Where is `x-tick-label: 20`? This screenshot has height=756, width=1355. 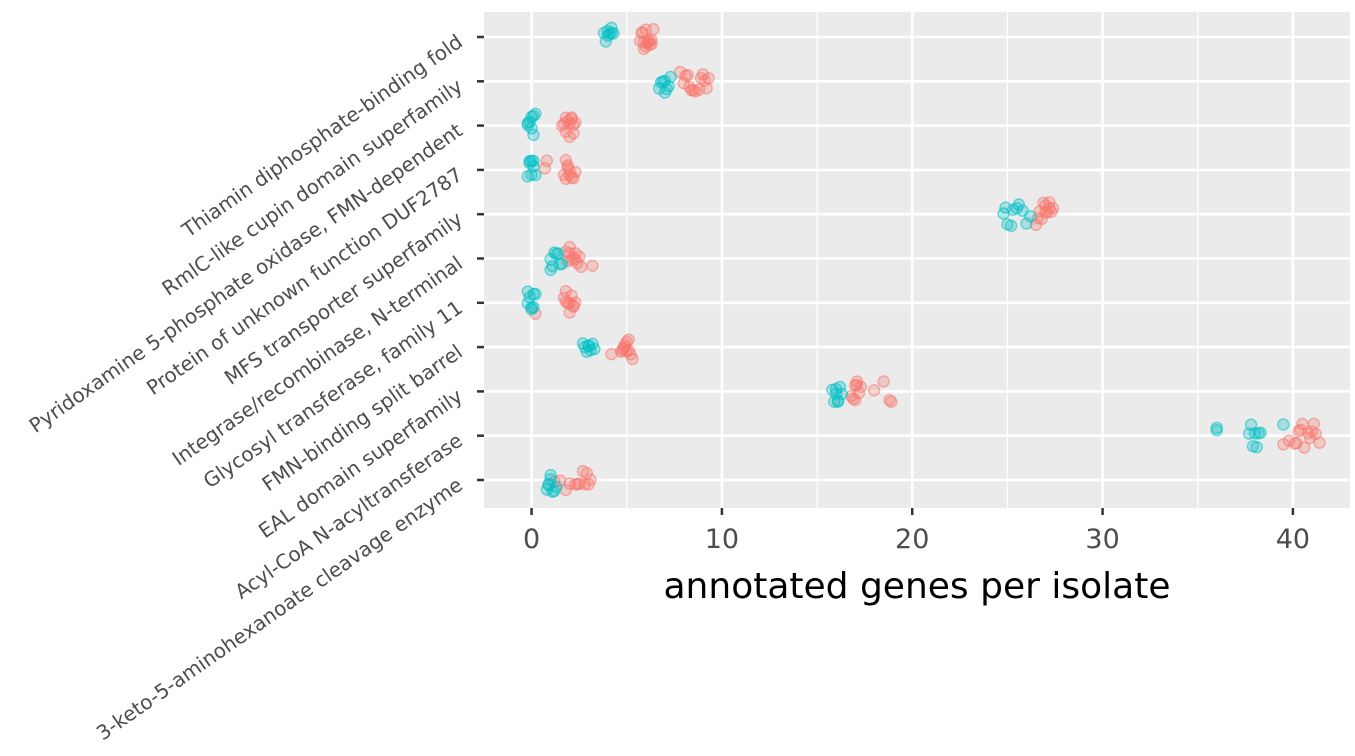
x-tick-label: 20 is located at coordinates (912, 539).